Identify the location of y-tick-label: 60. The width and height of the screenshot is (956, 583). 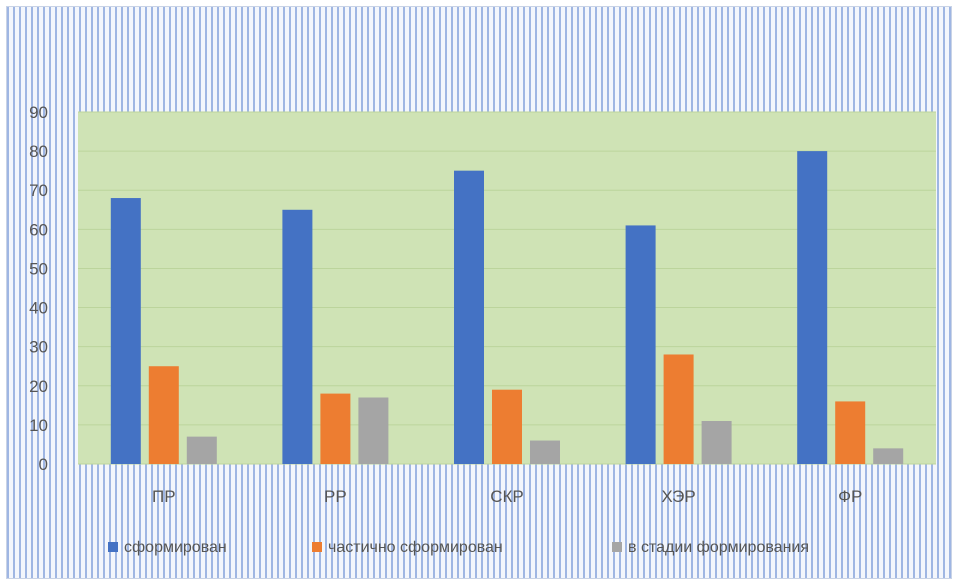
(38, 229).